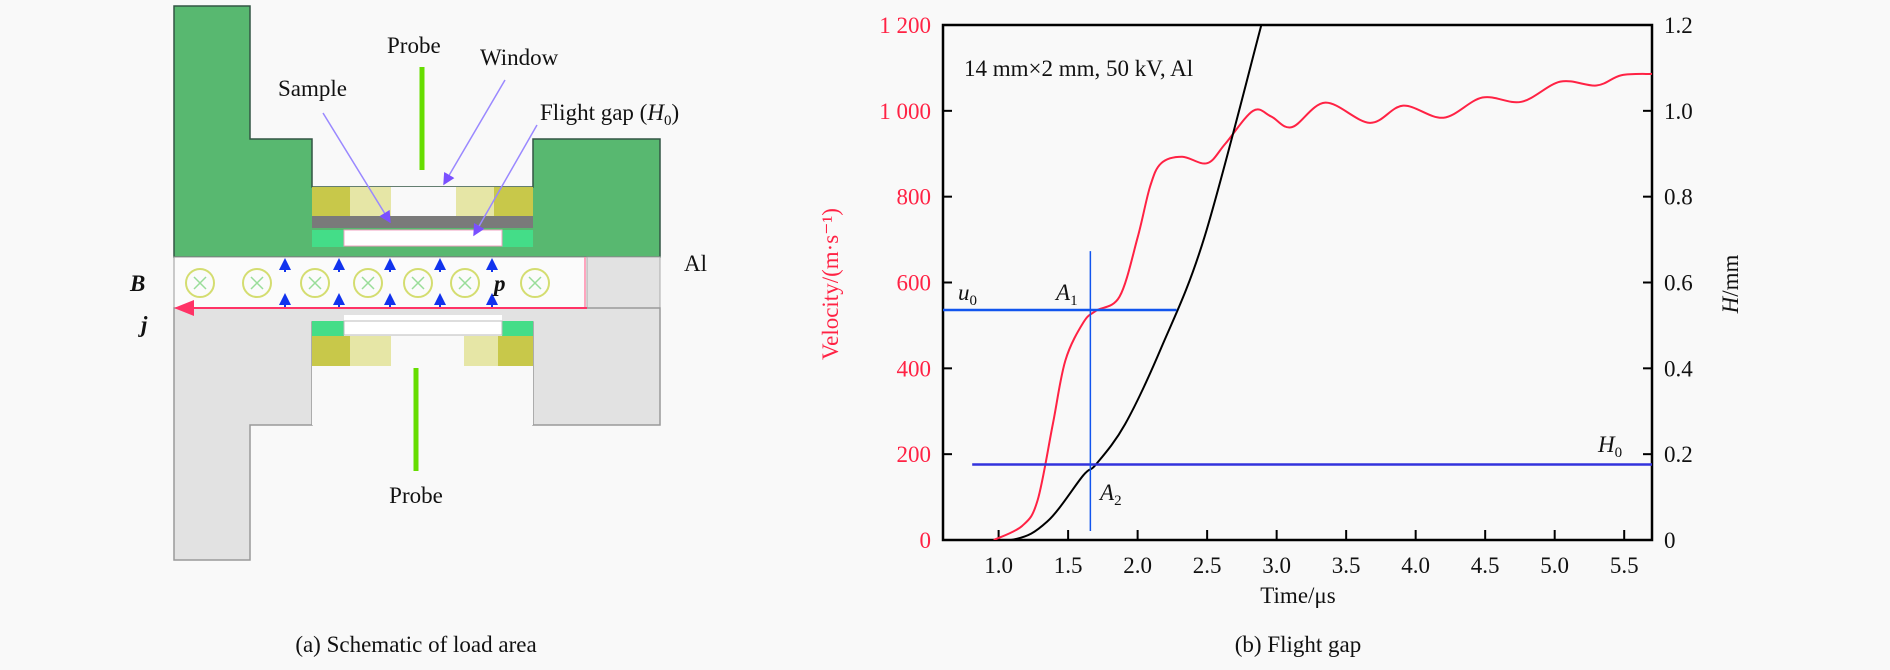 The image size is (1890, 670). Describe the element at coordinates (1678, 25) in the screenshot. I see `y-right-tick-label: 1.2` at that location.